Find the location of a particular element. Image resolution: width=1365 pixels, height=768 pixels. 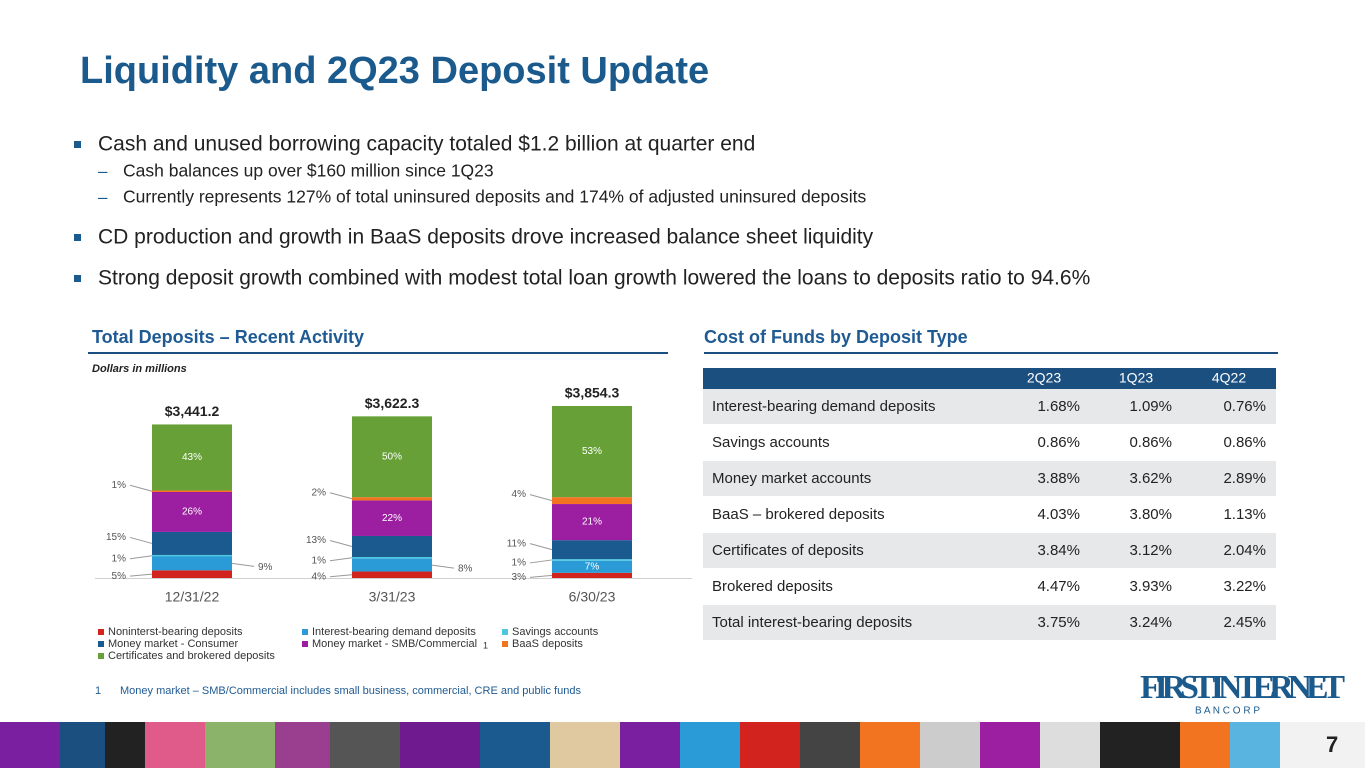

decor-strip is located at coordinates (682, 745).